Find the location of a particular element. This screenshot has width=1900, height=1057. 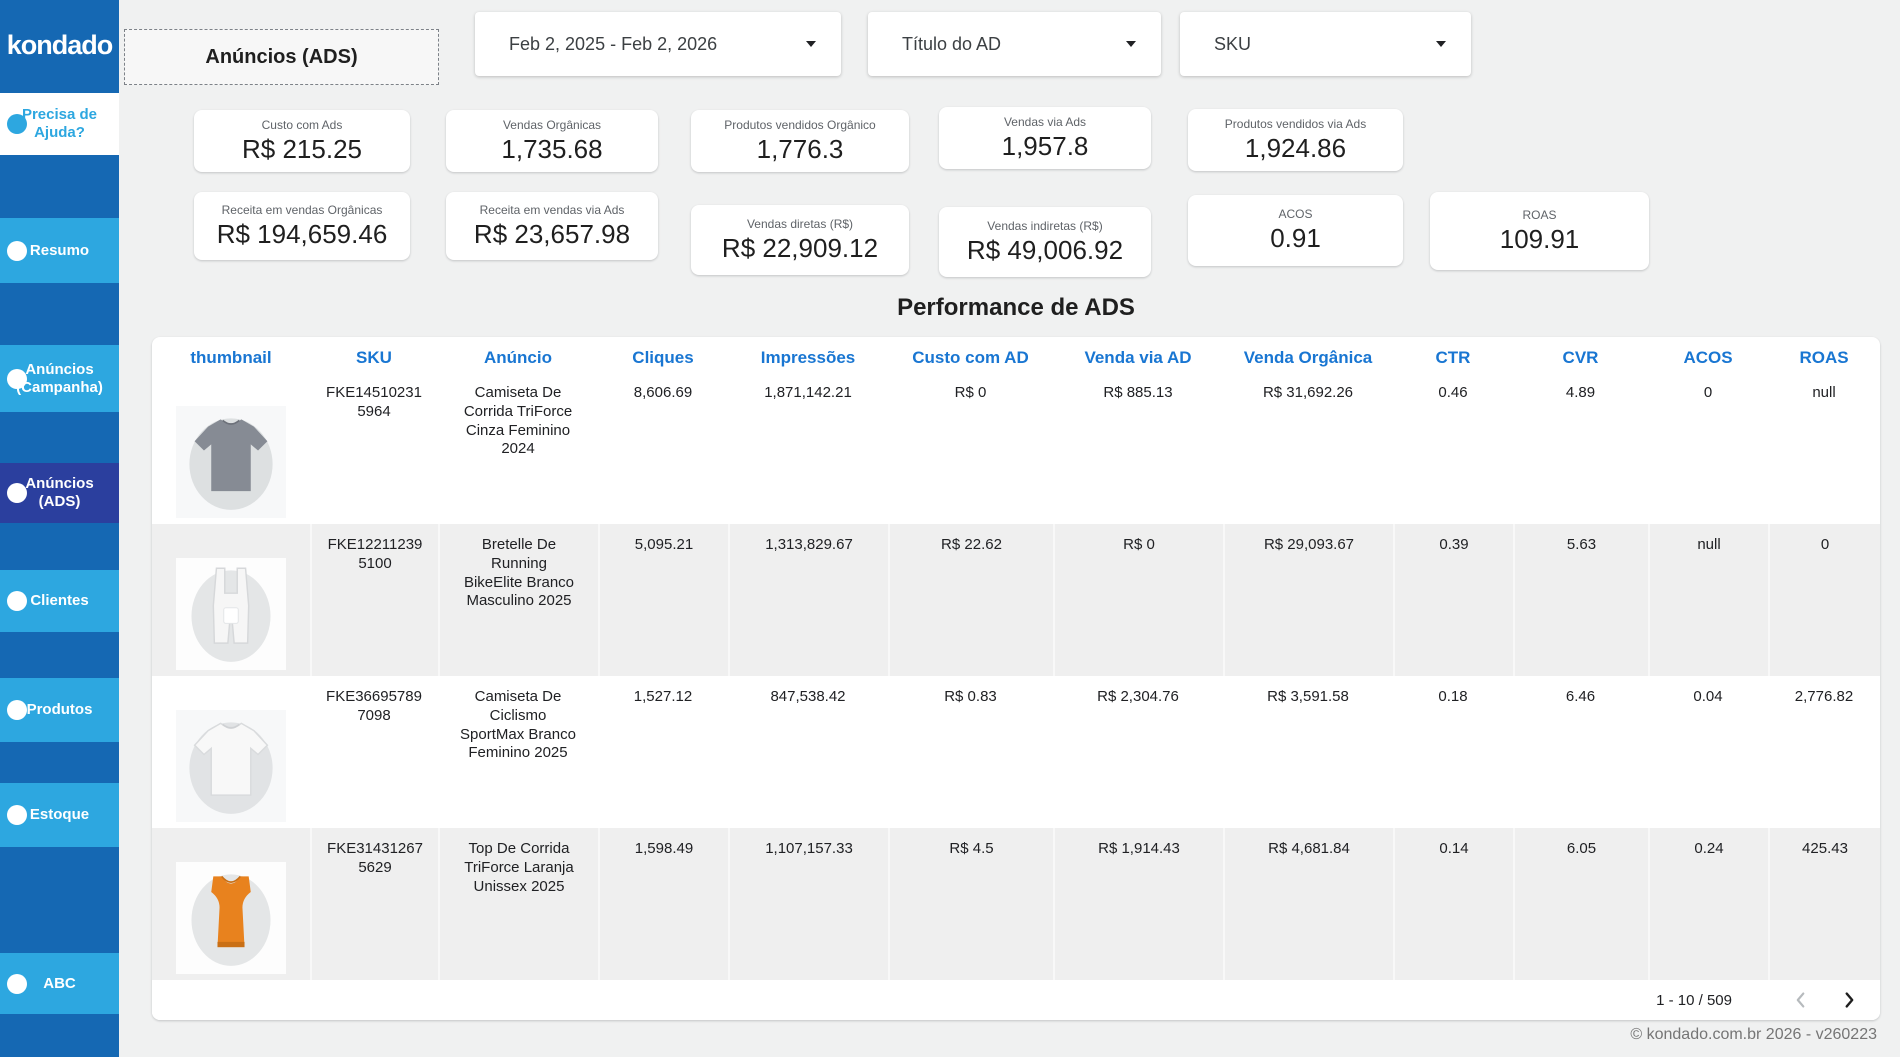

kpi-value: 0.91 is located at coordinates (1295, 238).